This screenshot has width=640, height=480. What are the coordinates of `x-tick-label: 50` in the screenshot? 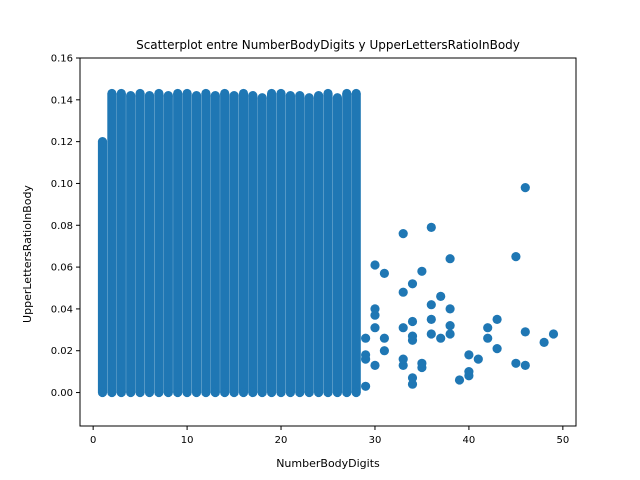 It's located at (562, 440).